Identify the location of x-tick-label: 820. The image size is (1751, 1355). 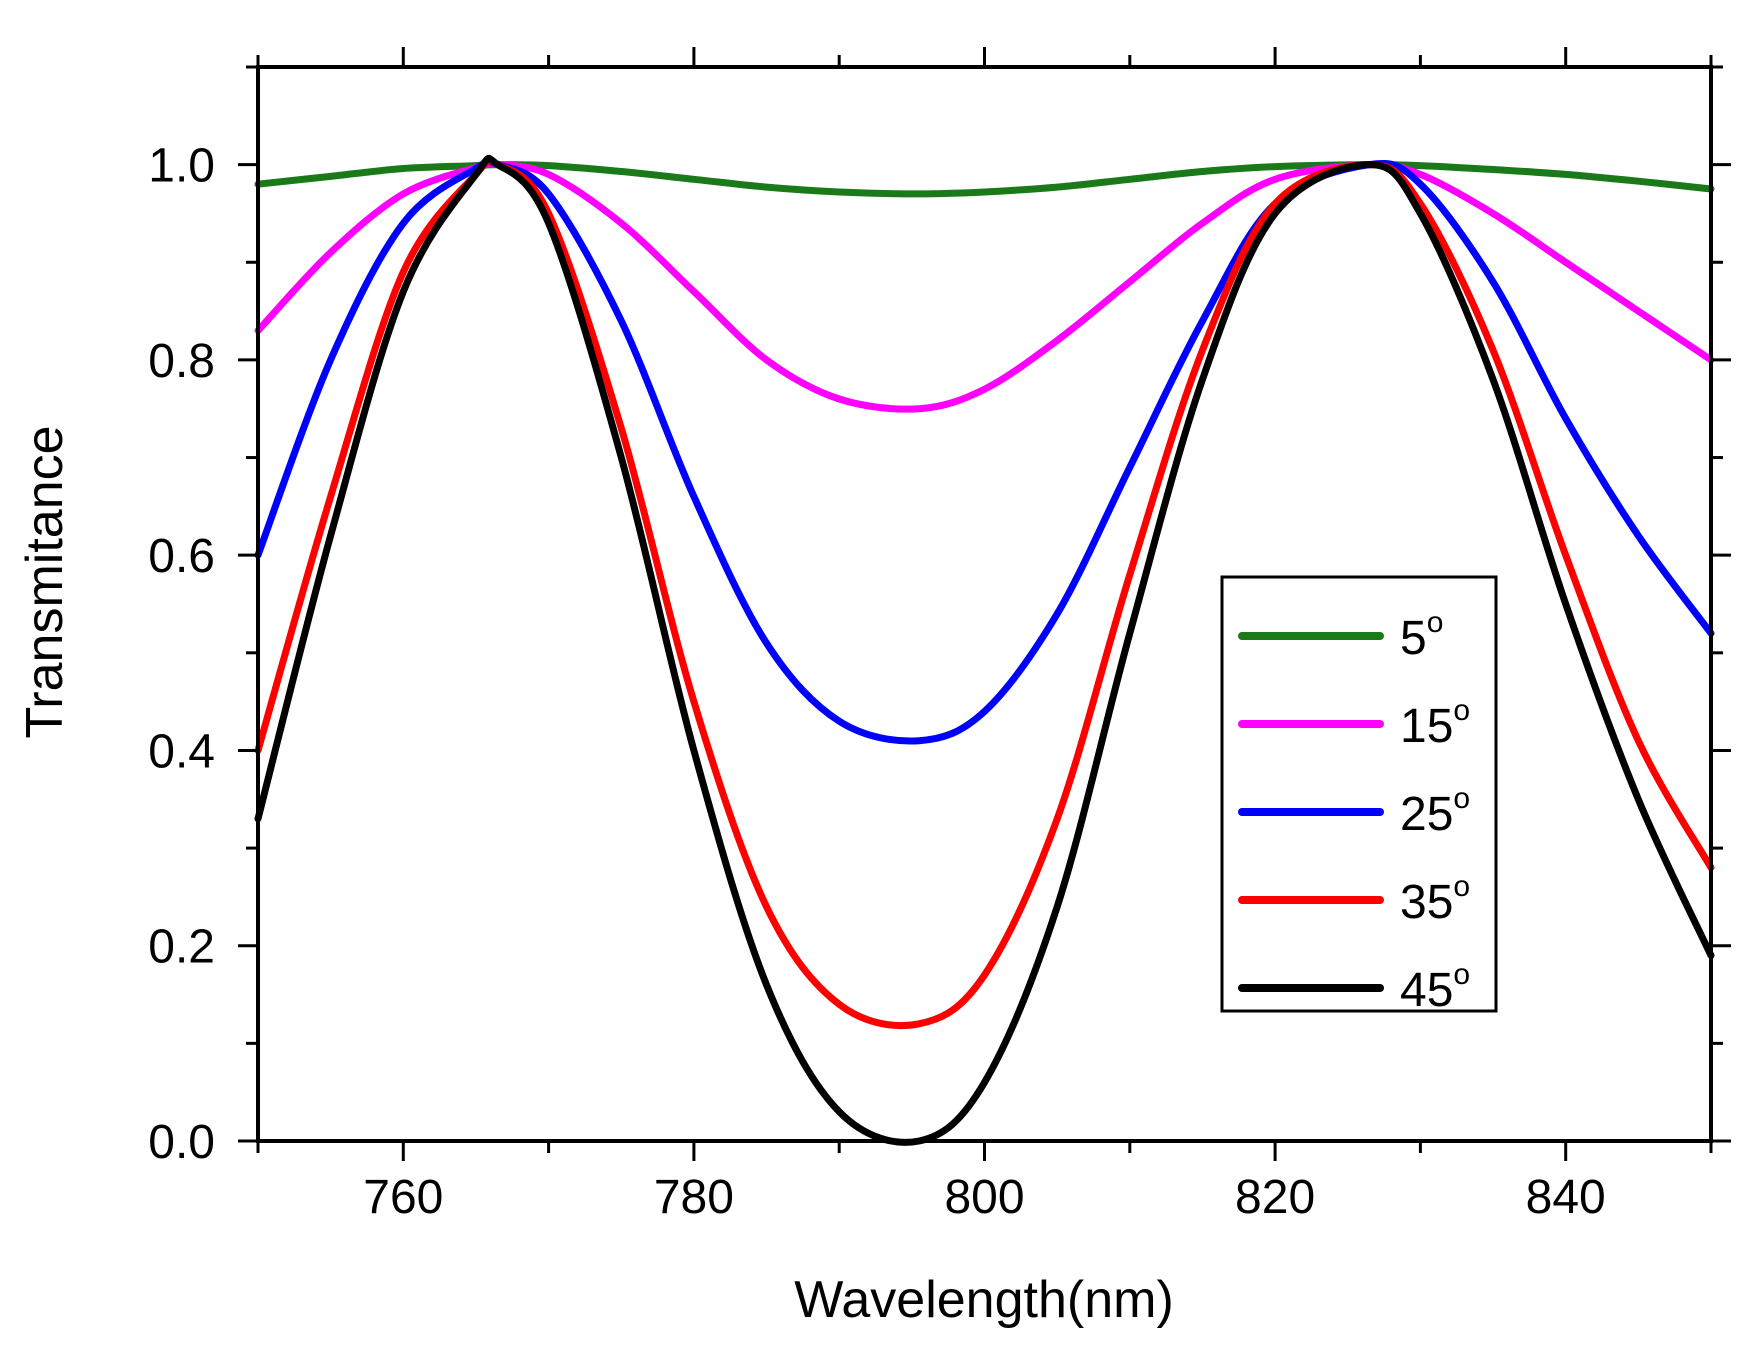
(1275, 1197).